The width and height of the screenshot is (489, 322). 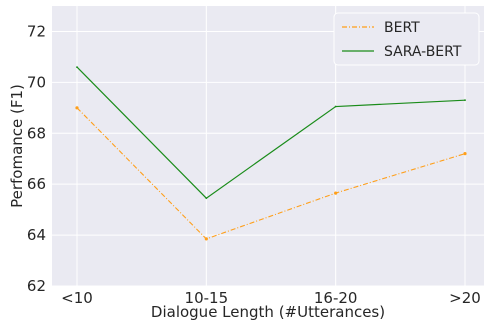 What do you see at coordinates (271, 298) in the screenshot?
I see `x-tick-labels: <10 10-15 16-20 >20` at bounding box center [271, 298].